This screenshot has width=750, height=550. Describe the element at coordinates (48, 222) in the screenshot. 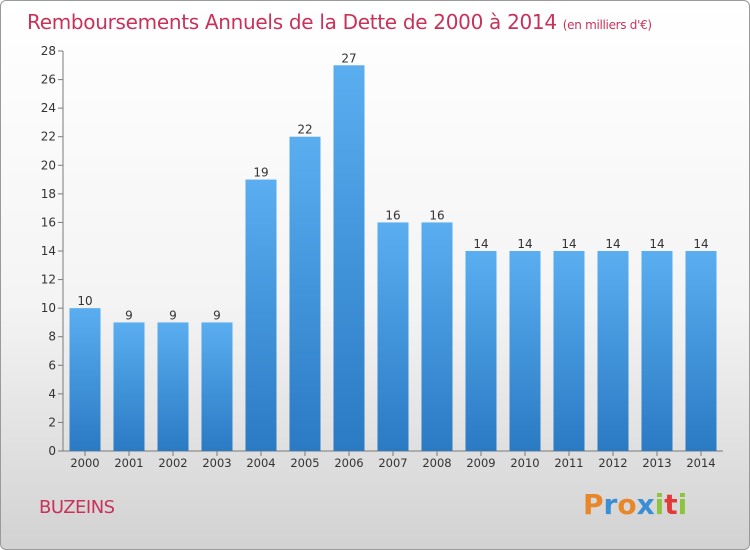

I see `y-tick-label: 16` at that location.